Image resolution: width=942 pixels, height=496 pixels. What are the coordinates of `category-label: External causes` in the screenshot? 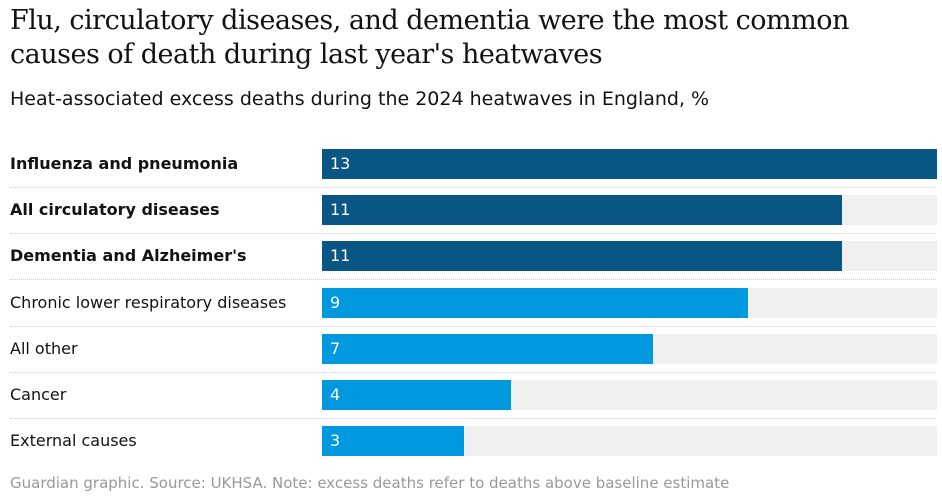 It's located at (73, 440).